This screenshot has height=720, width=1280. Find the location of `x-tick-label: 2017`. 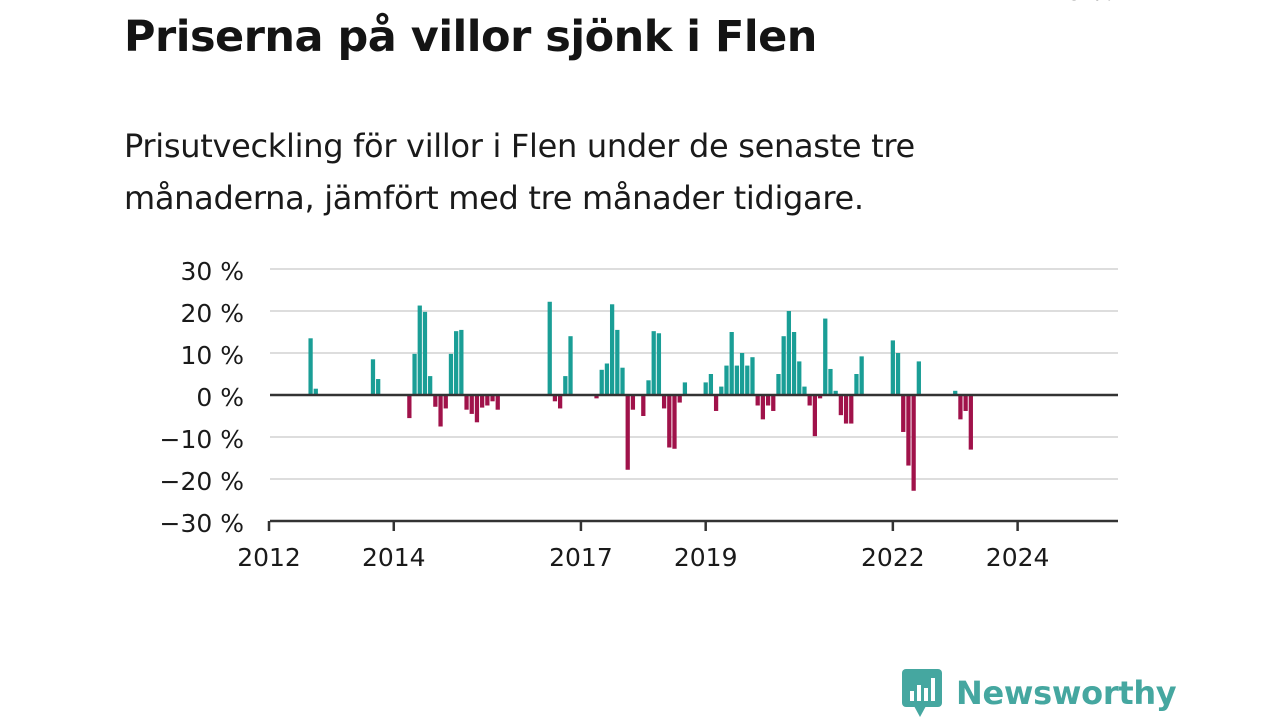

x-tick-label: 2017 is located at coordinates (581, 557).